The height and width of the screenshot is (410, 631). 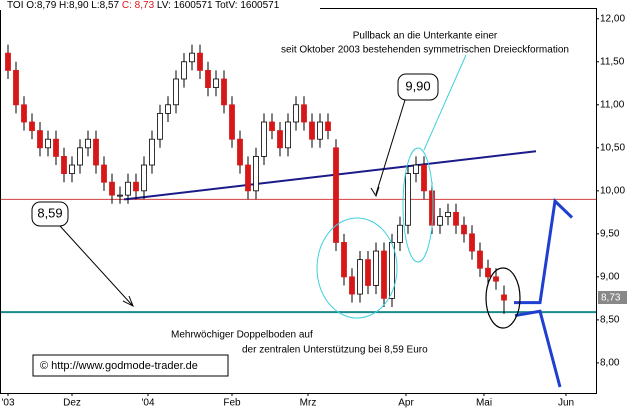 What do you see at coordinates (242, 335) in the screenshot?
I see `annotation: Mehrwöchiger Doppelboden auf` at bounding box center [242, 335].